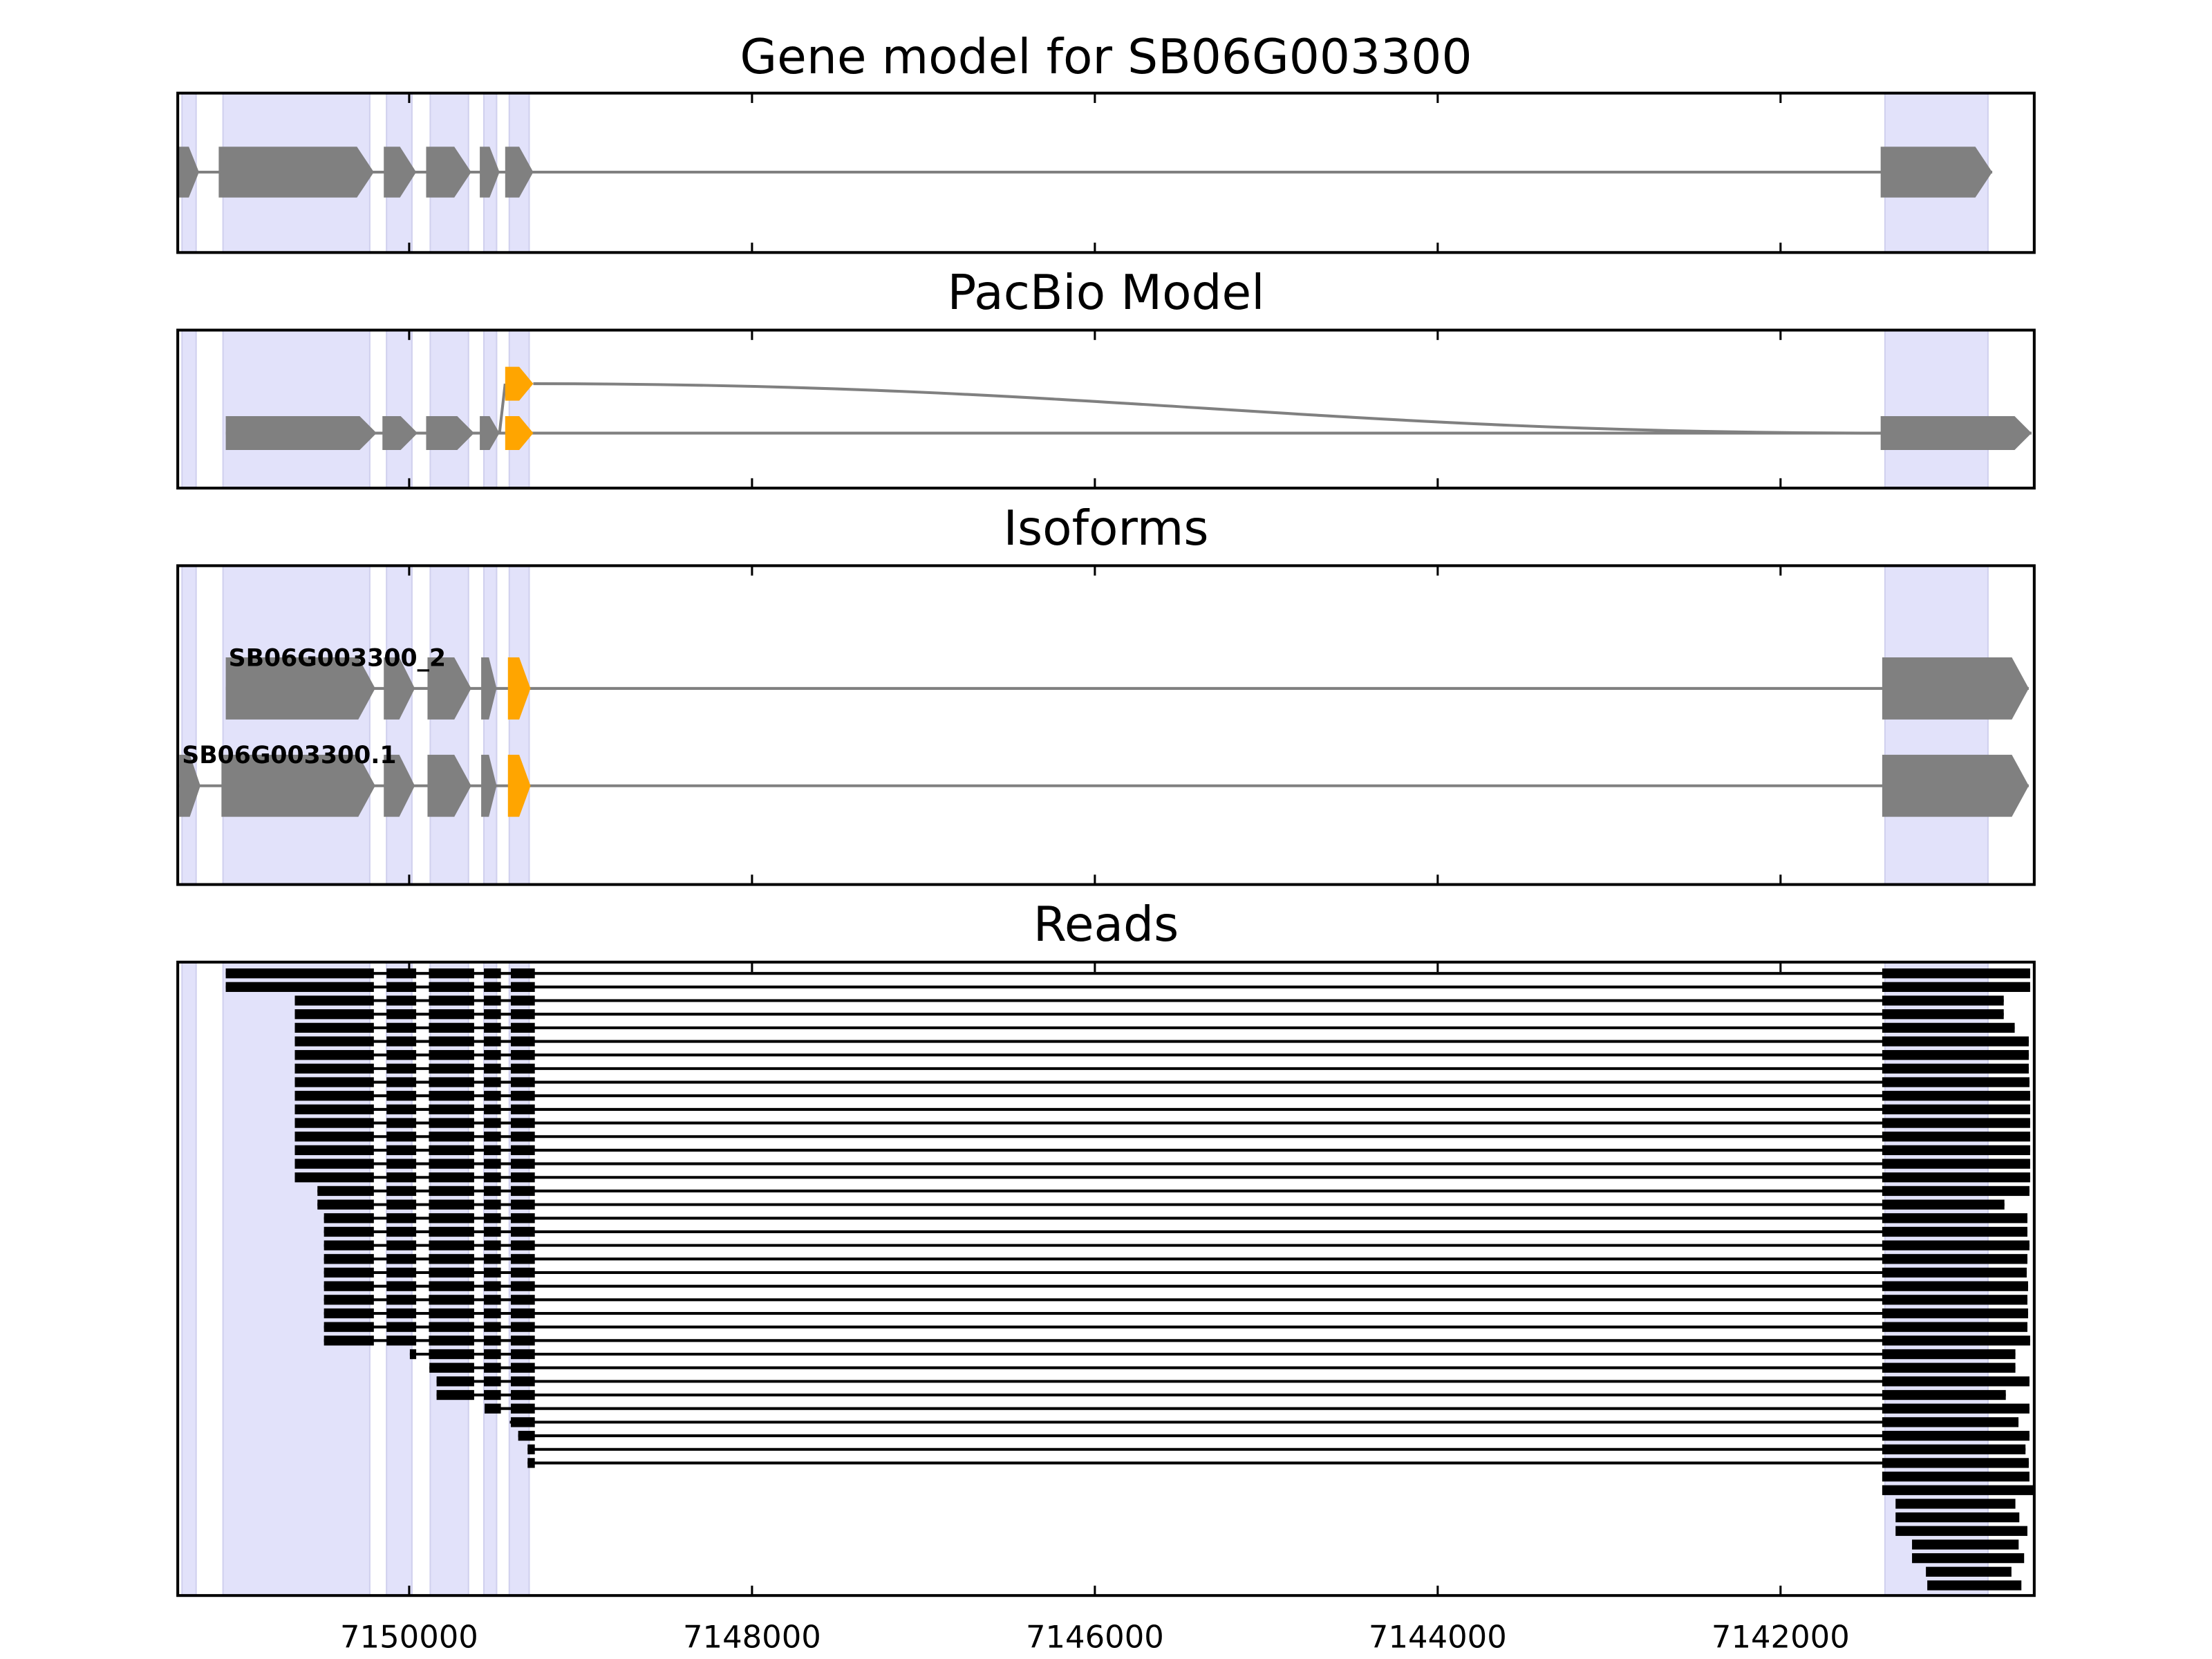  I want to click on x-tick-label: 7144000, so click(1438, 1638).